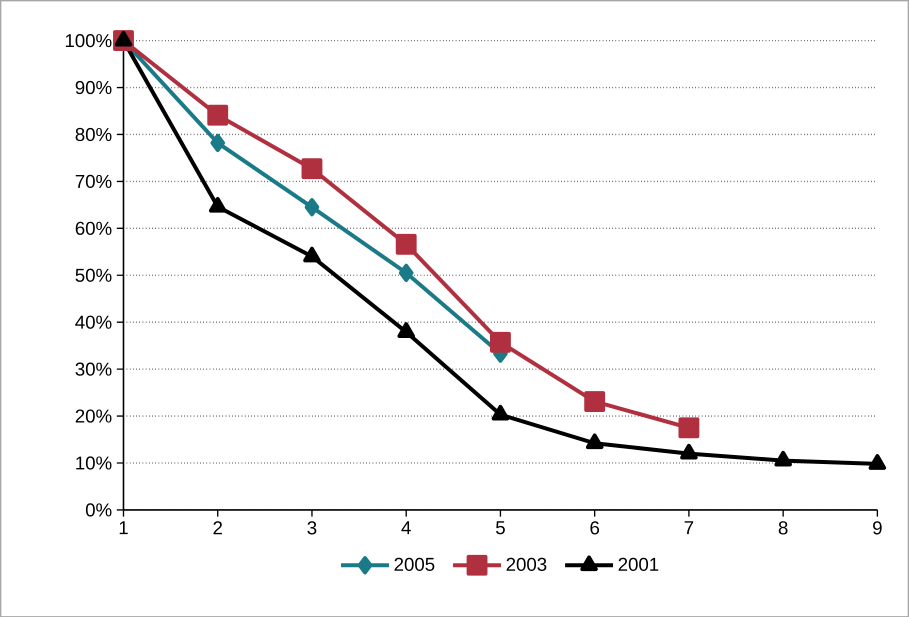 The image size is (909, 617). What do you see at coordinates (94, 134) in the screenshot?
I see `y-tick-label: 80%` at bounding box center [94, 134].